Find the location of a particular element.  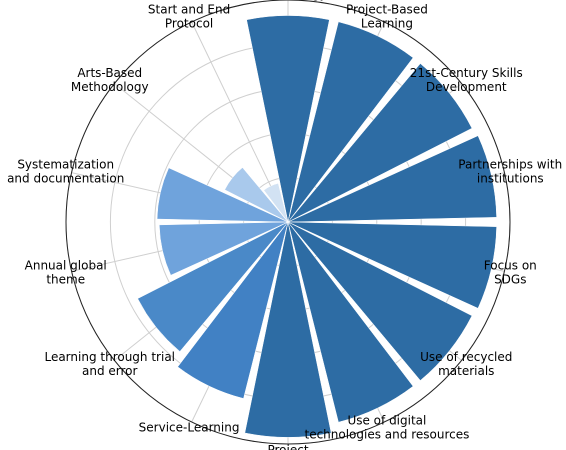

category-label: Methodology is located at coordinates (288, 0).